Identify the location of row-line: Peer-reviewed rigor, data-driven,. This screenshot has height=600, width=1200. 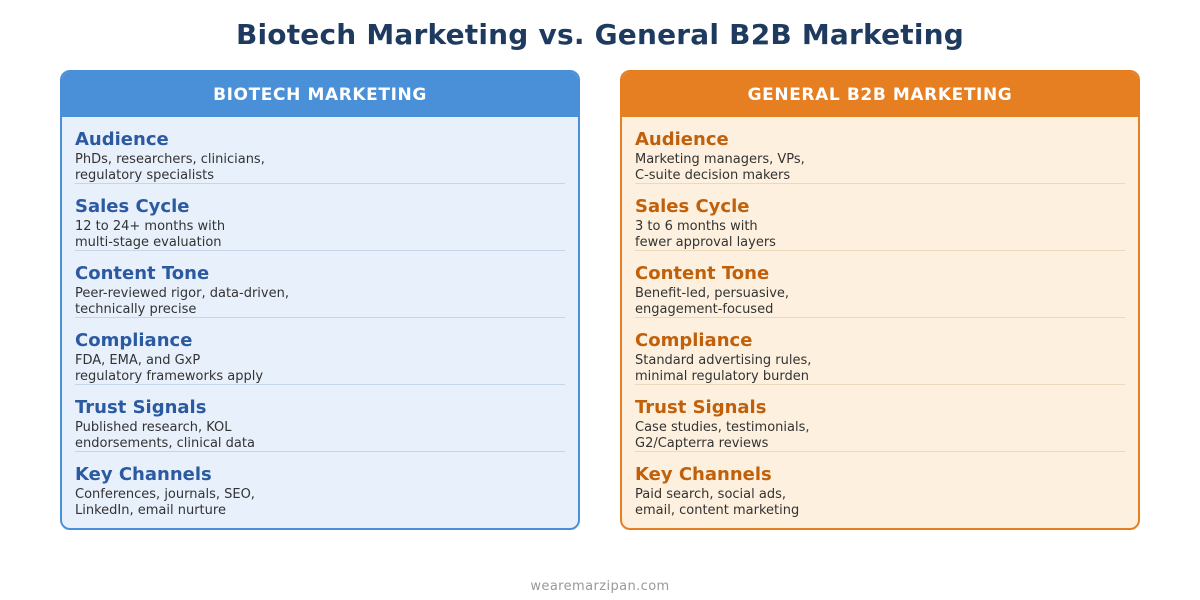
(182, 293).